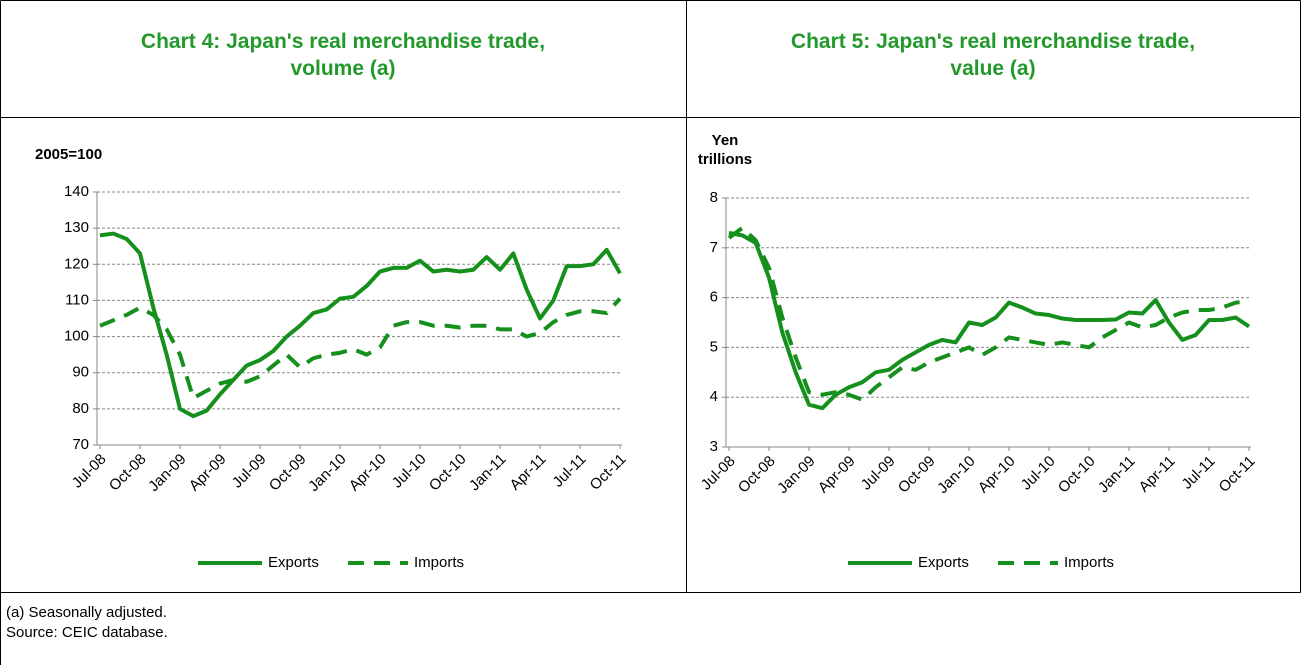 This screenshot has height=666, width=1309. What do you see at coordinates (76, 191) in the screenshot?
I see `y-tick-label: 140` at bounding box center [76, 191].